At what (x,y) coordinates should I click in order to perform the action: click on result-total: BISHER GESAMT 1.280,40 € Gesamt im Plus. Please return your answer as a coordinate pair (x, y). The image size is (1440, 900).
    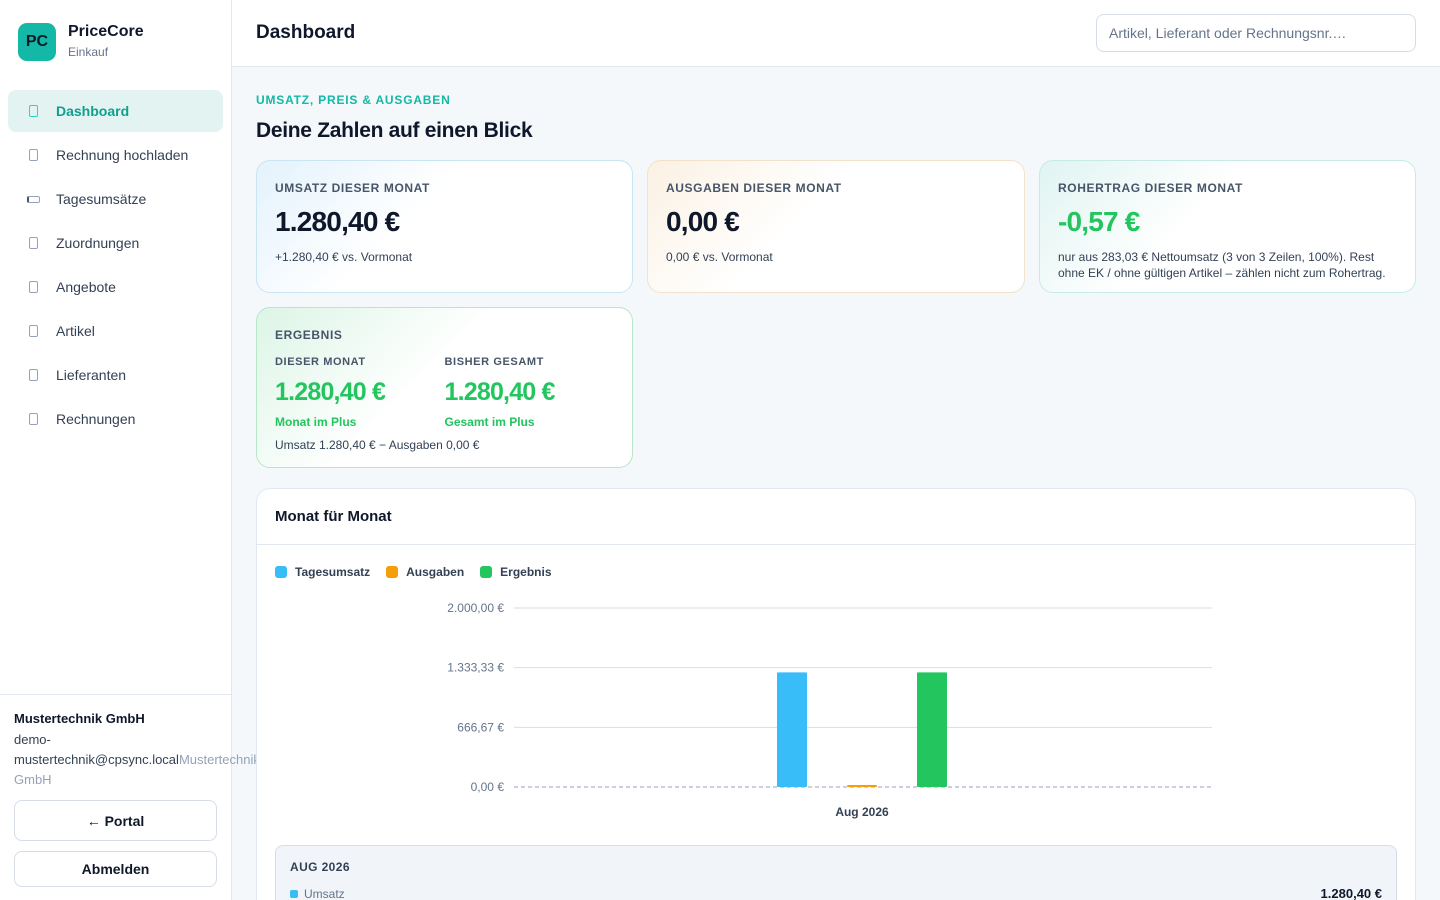
    Looking at the image, I should click on (530, 392).